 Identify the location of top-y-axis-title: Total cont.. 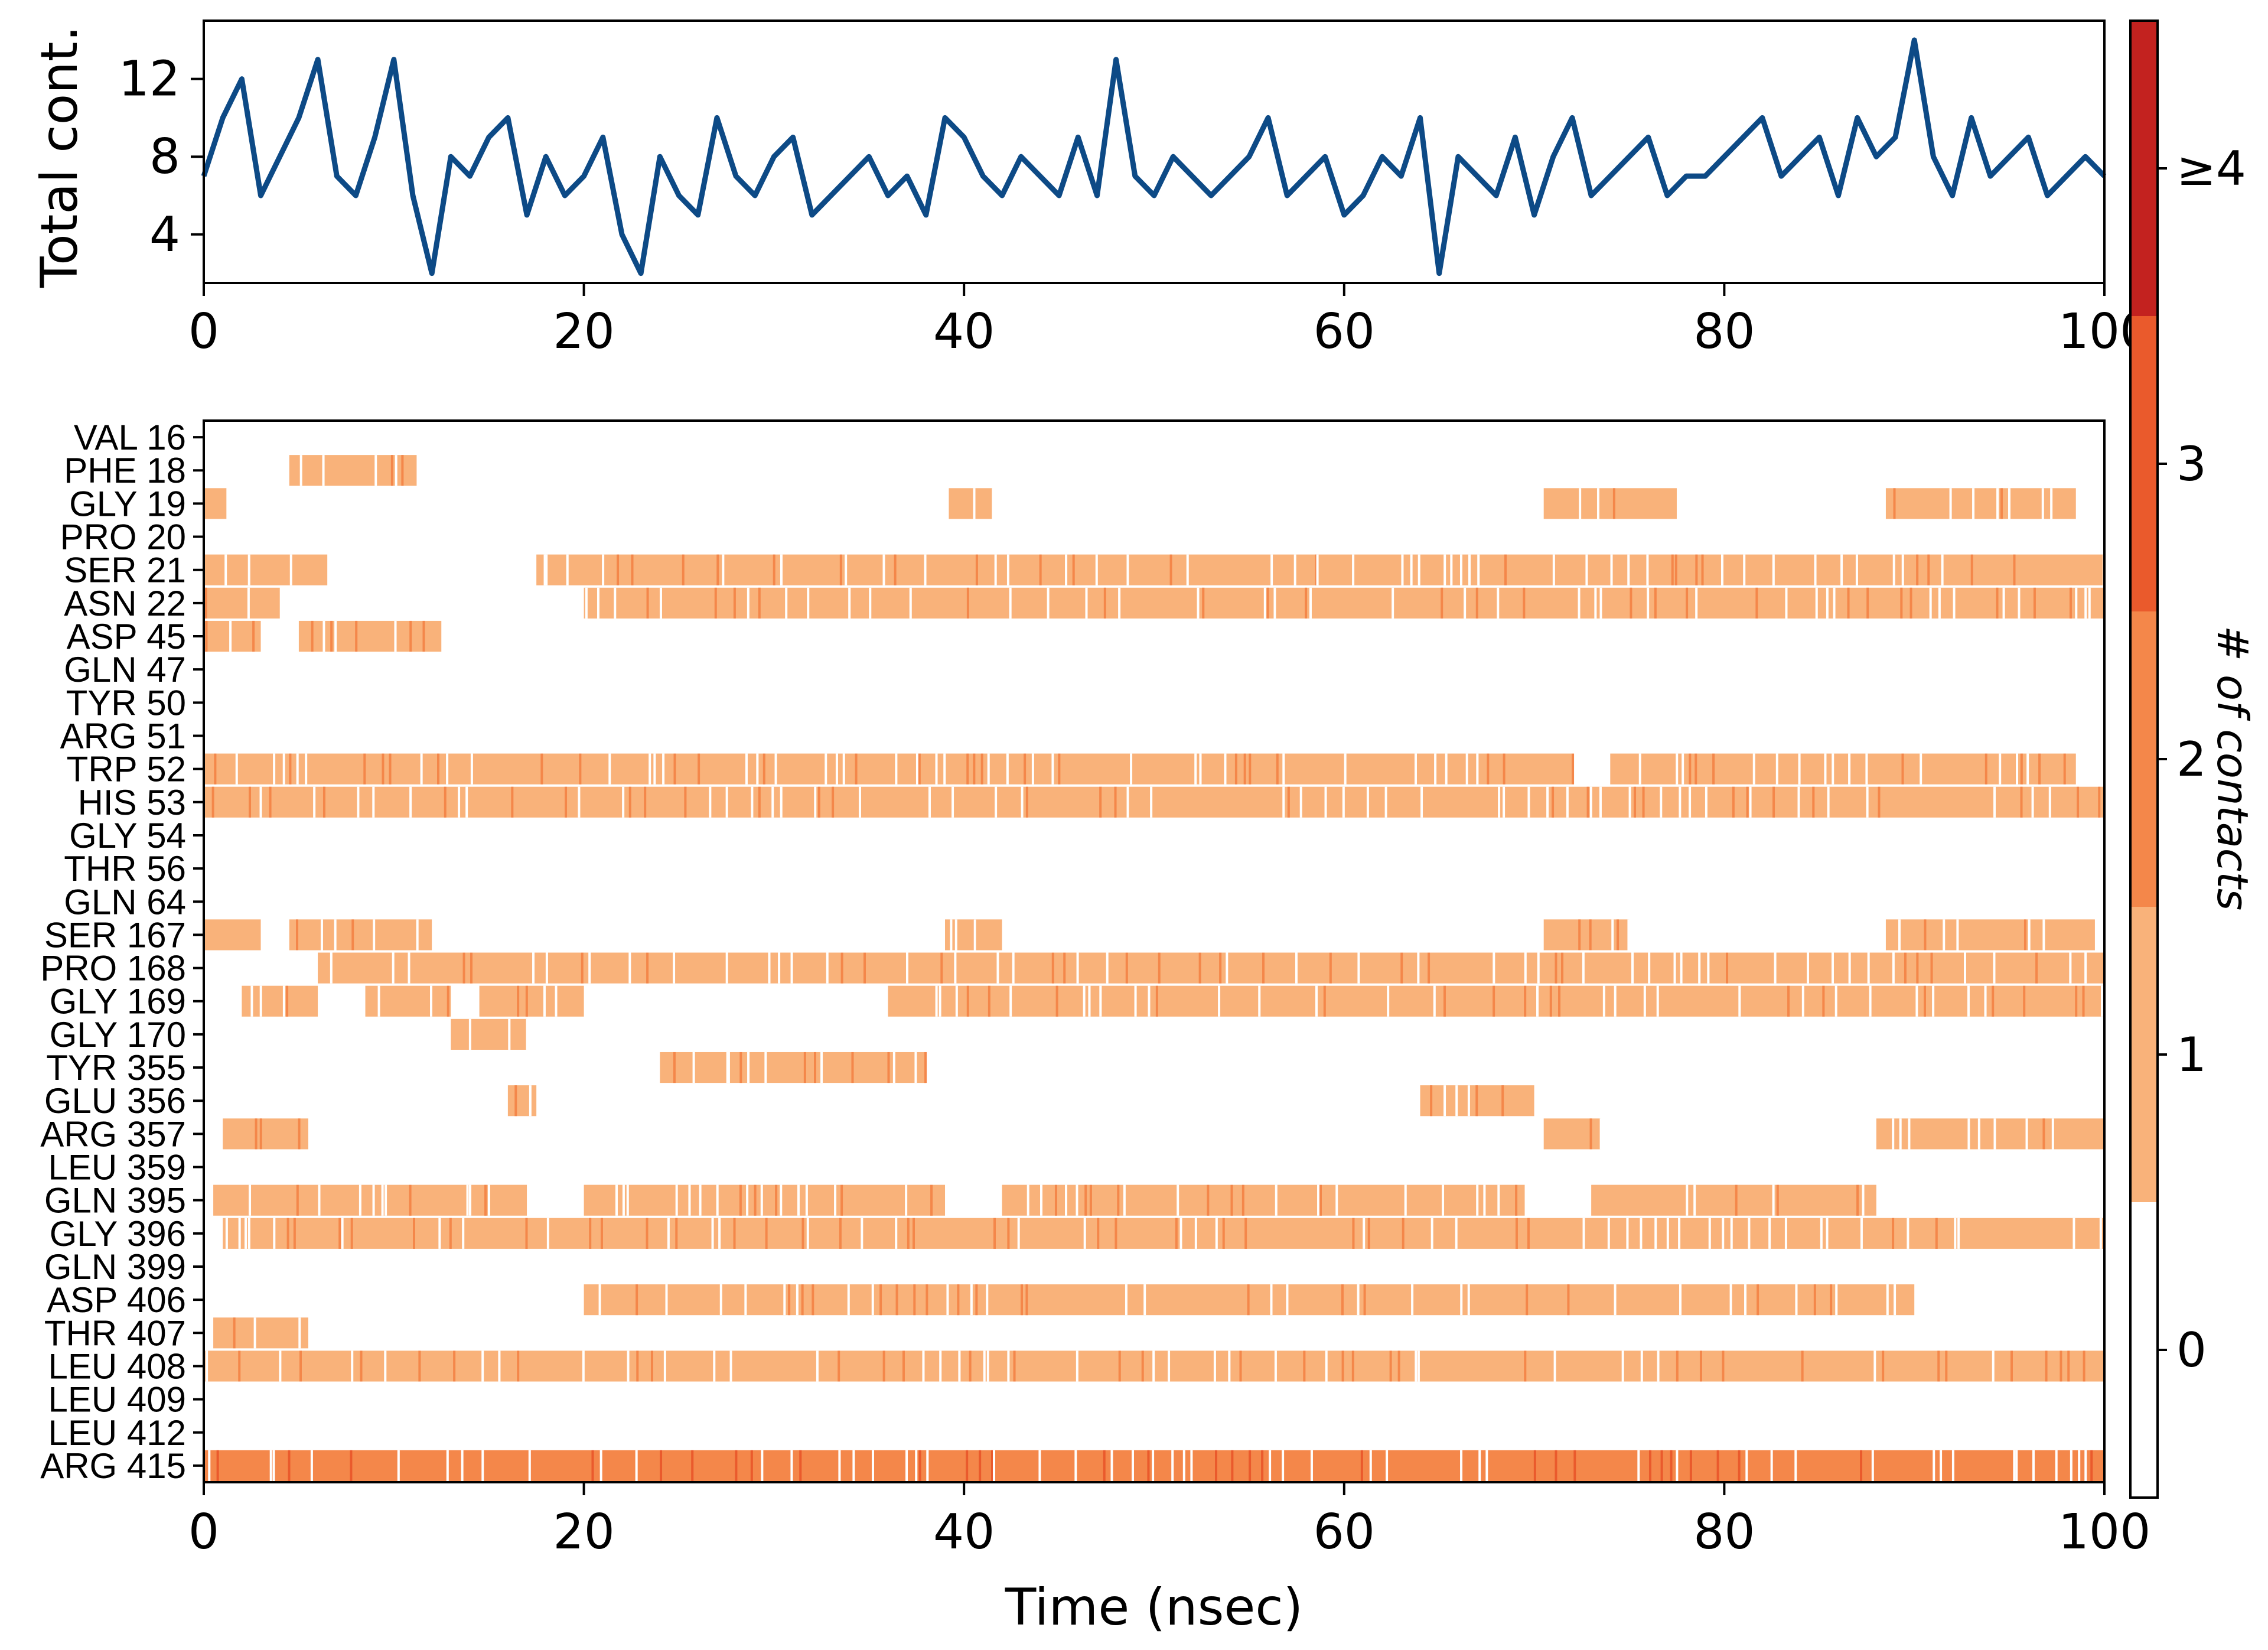
(59, 156).